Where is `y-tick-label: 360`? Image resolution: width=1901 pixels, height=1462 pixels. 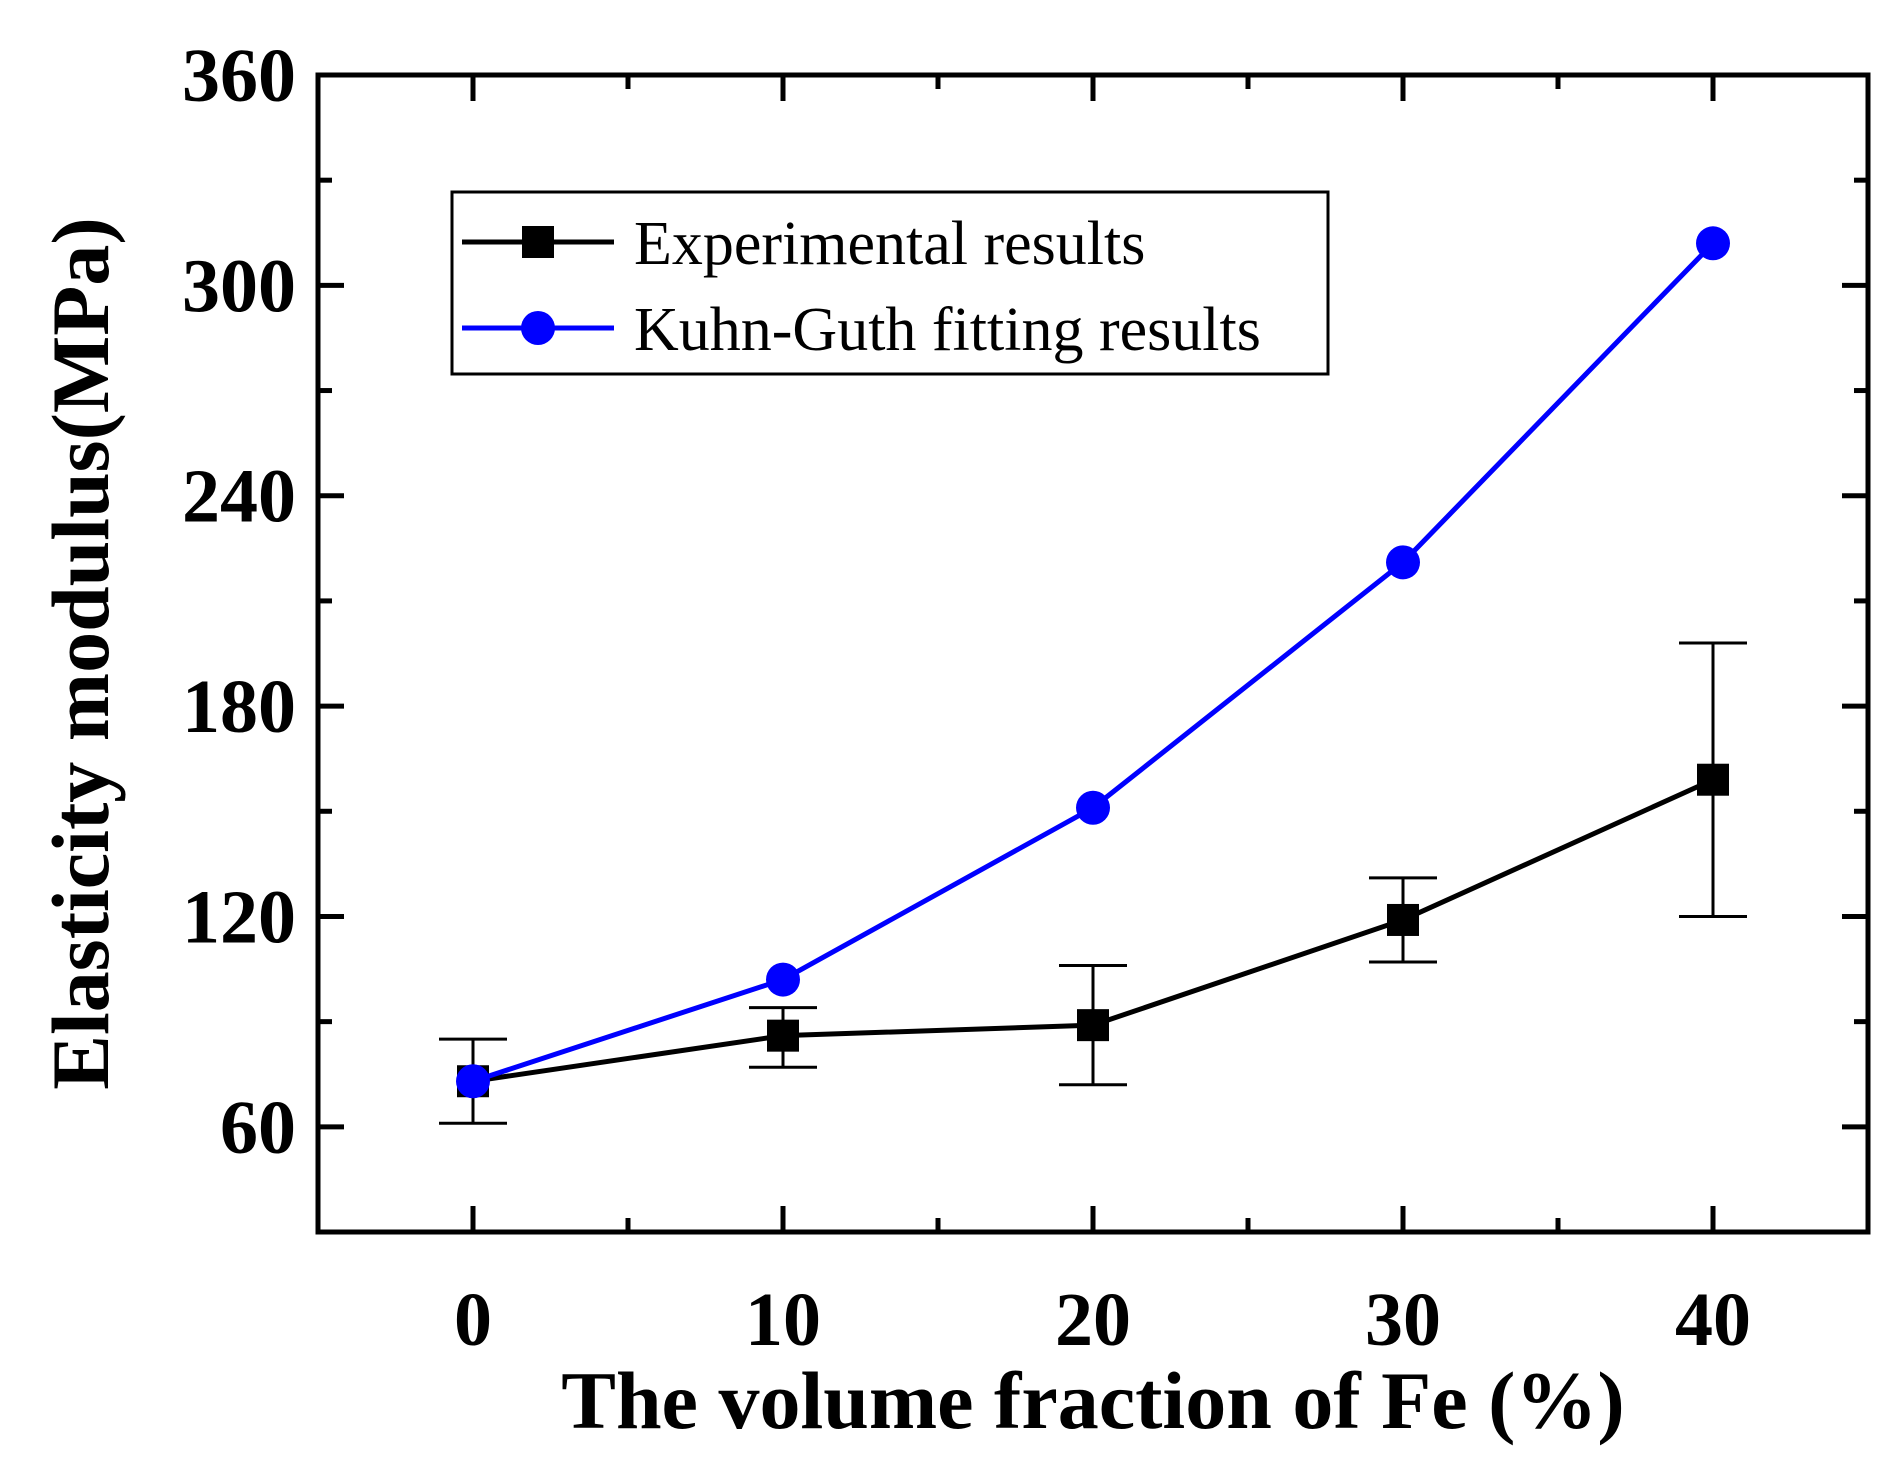 y-tick-label: 360 is located at coordinates (239, 76).